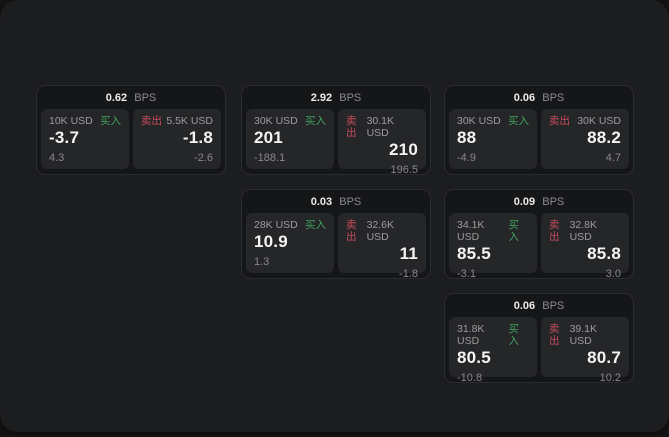 The image size is (669, 437). I want to click on sell-panel: 卖出 30.1K USD 210 196.5, so click(382, 141).